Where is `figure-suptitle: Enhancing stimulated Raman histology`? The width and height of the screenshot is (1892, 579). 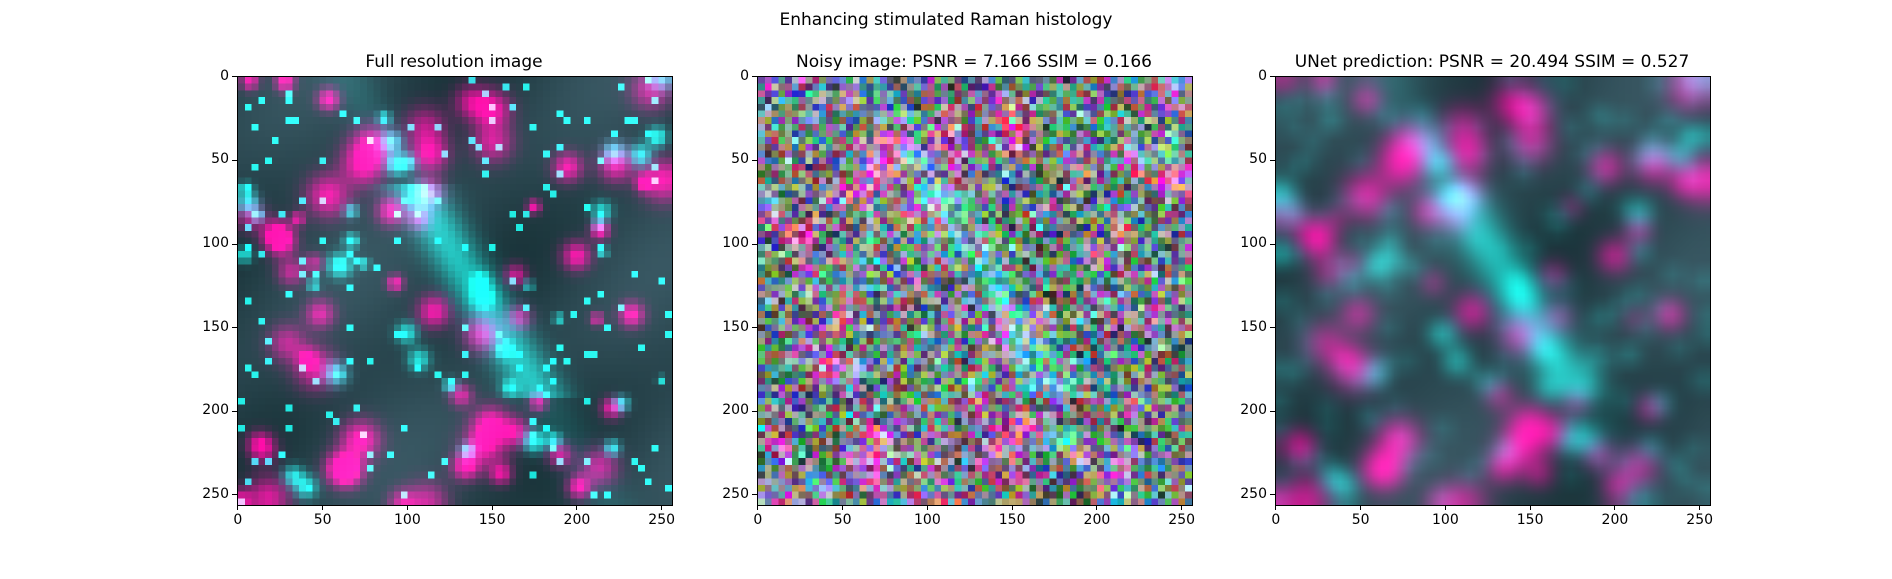 figure-suptitle: Enhancing stimulated Raman histology is located at coordinates (946, 20).